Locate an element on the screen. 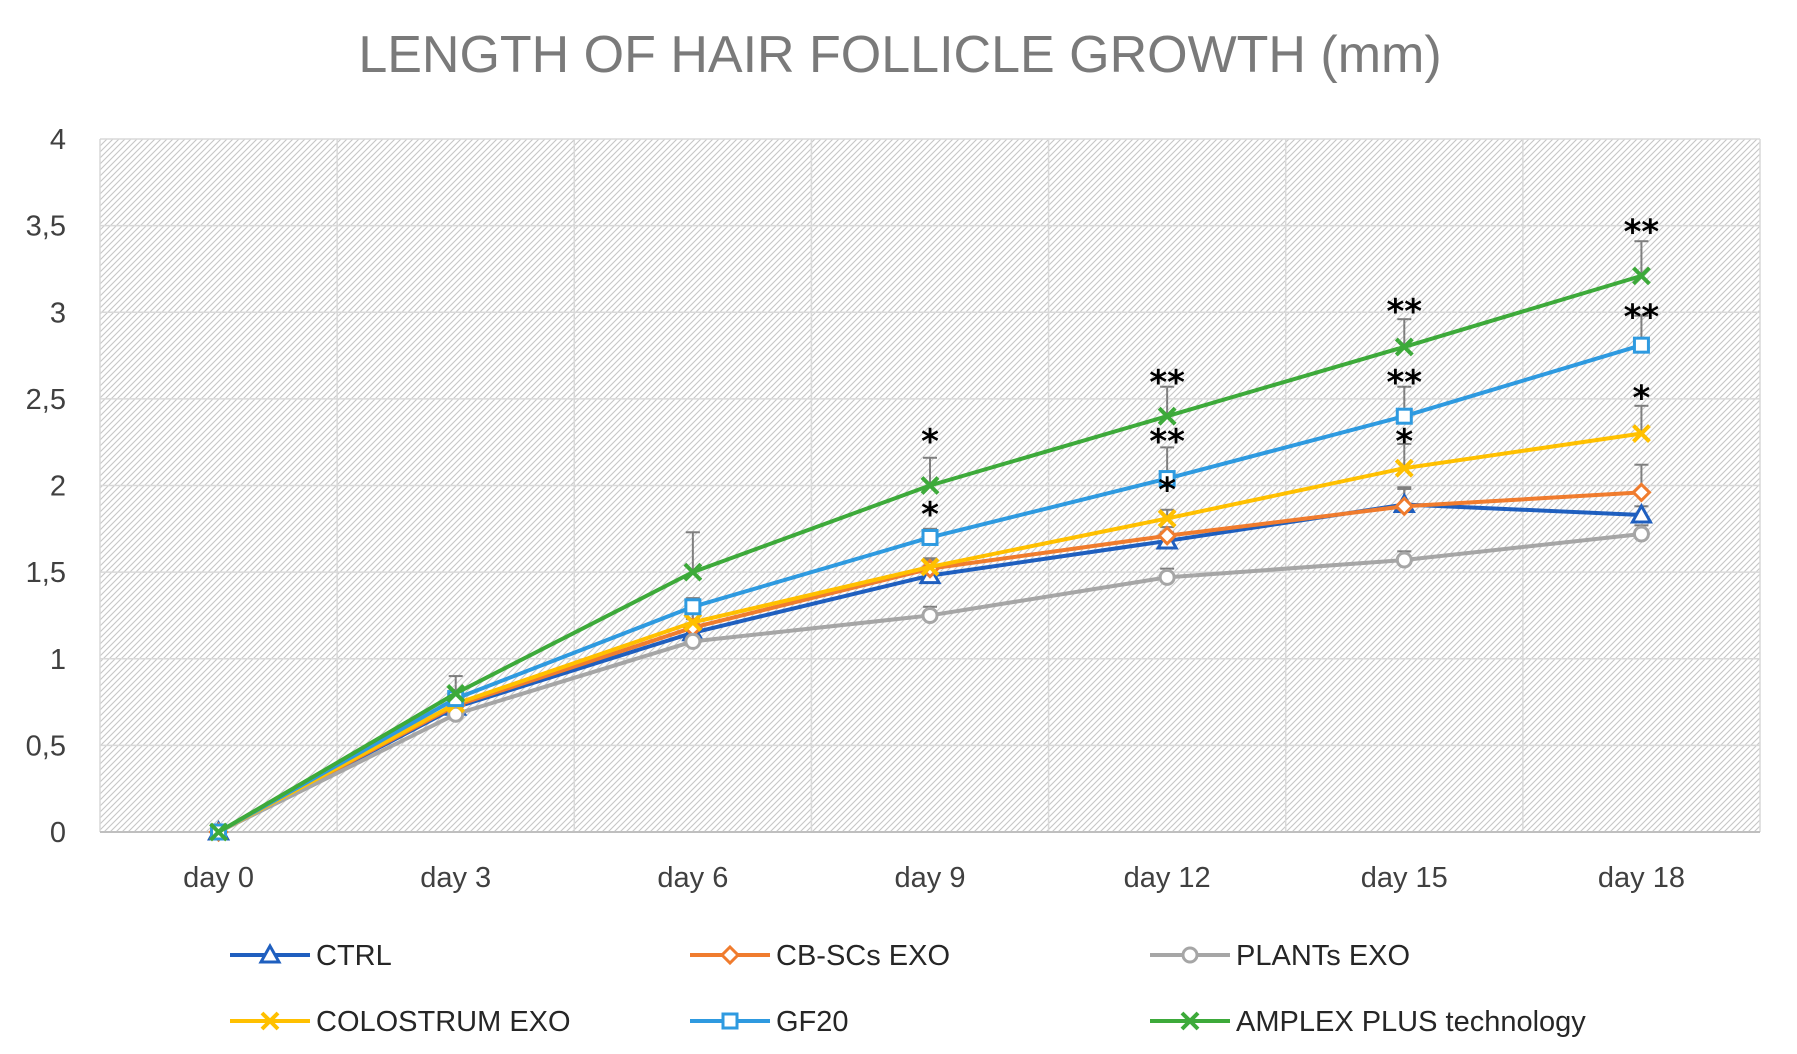 The height and width of the screenshot is (1054, 1797). legend-label: CB-SCs EXO is located at coordinates (863, 956).